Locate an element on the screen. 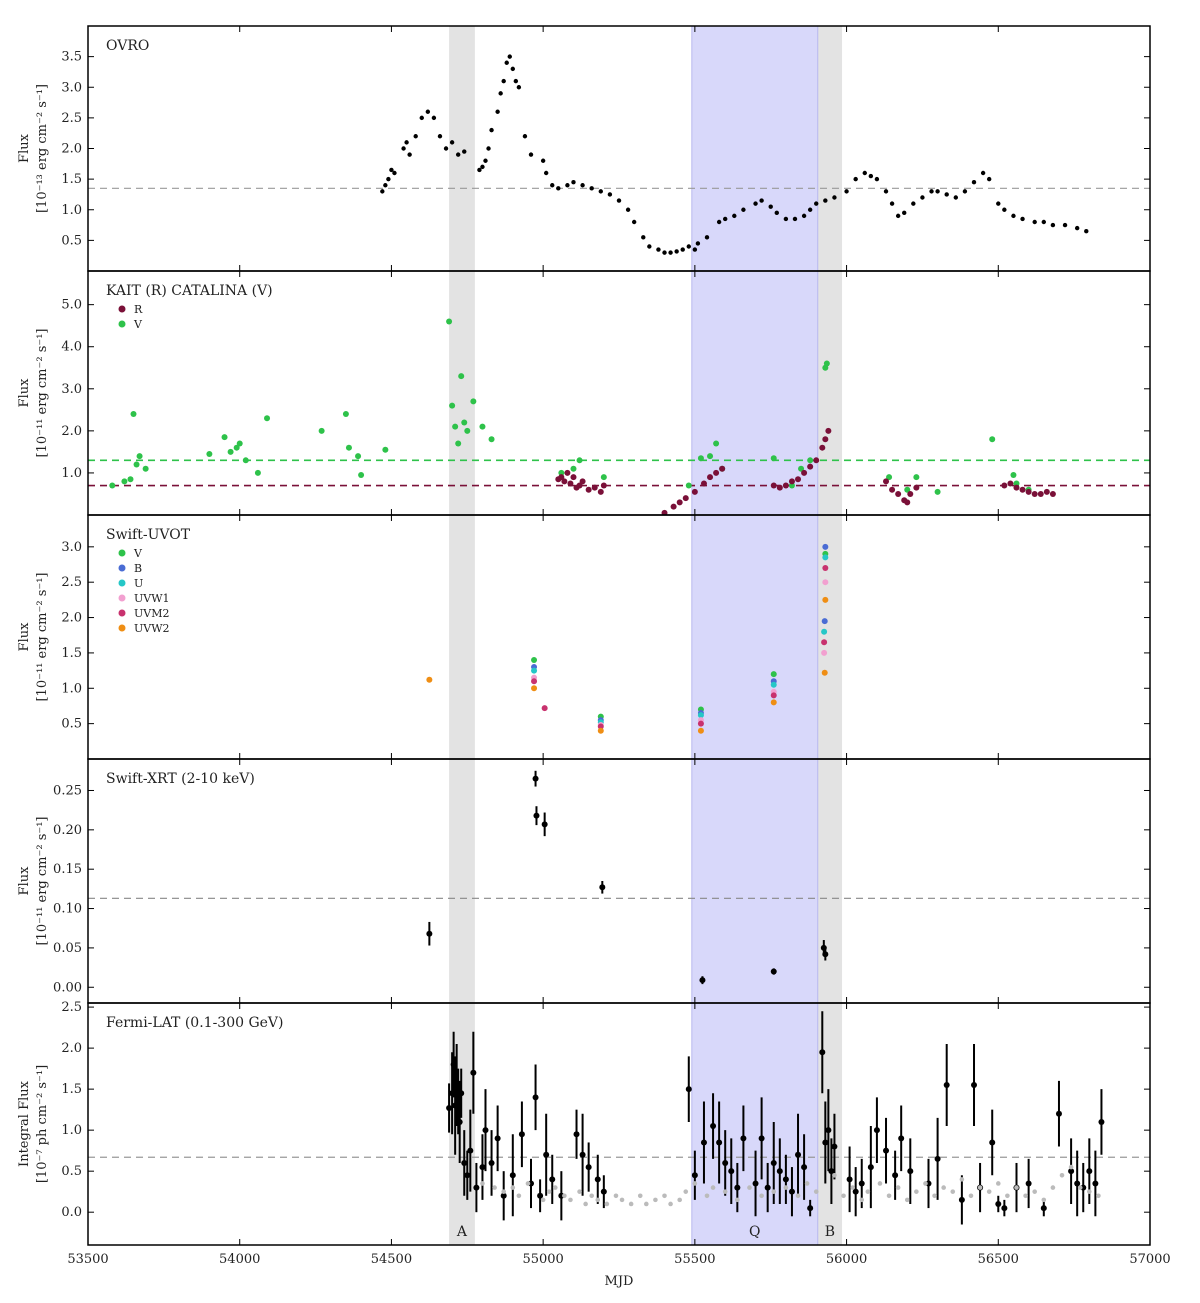 The width and height of the screenshot is (1200, 1303). series-uvm2 is located at coordinates (680, 647).